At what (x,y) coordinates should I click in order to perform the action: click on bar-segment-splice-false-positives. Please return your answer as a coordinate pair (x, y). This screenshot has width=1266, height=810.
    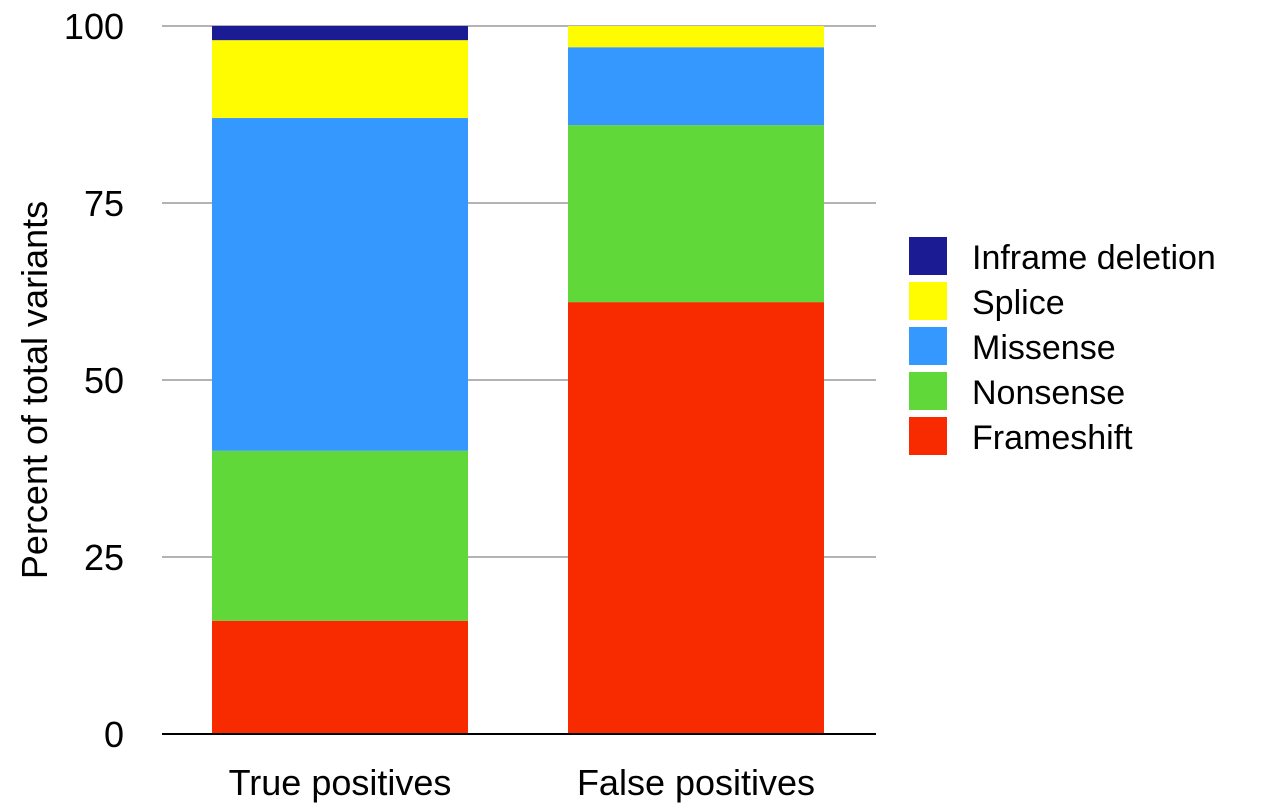
    Looking at the image, I should click on (696, 37).